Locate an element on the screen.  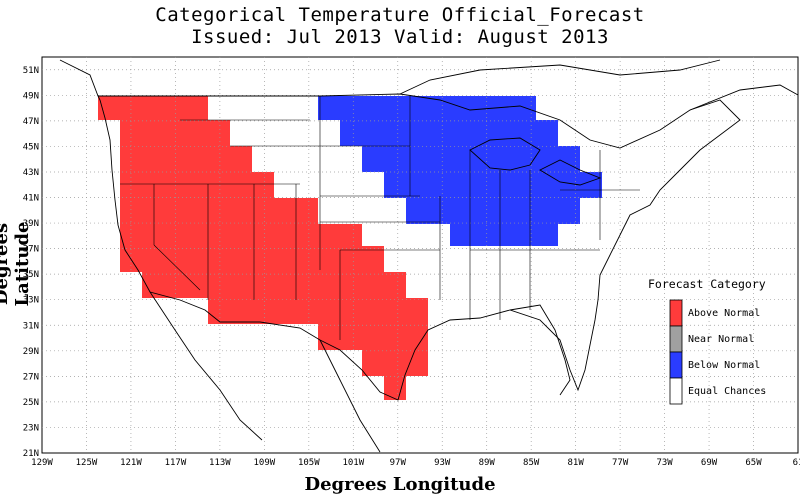
legend-label: Below Normal is located at coordinates (724, 365).